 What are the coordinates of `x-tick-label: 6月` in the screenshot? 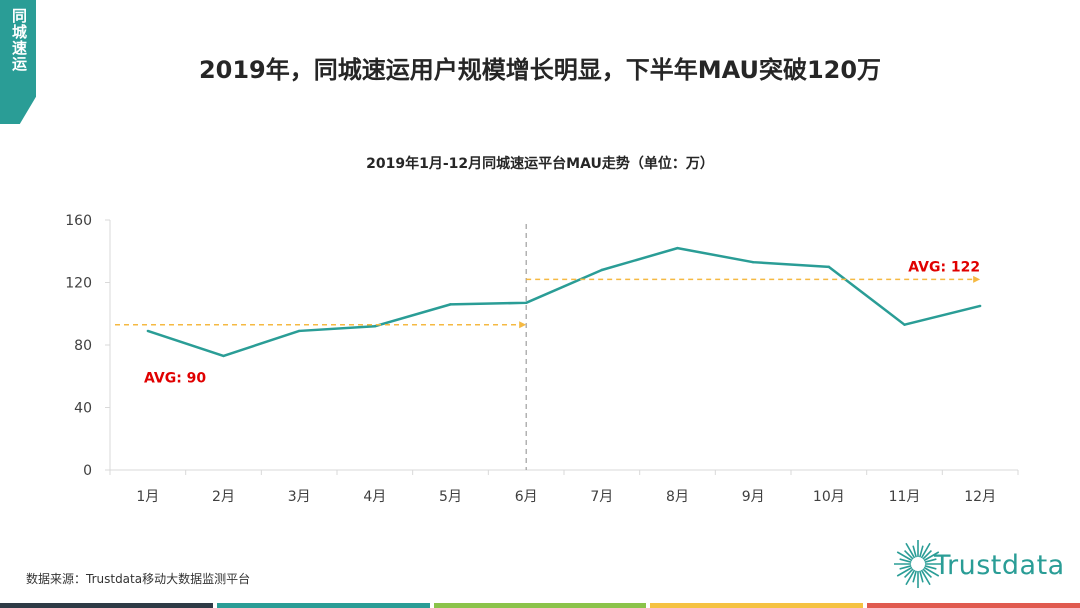 It's located at (526, 497).